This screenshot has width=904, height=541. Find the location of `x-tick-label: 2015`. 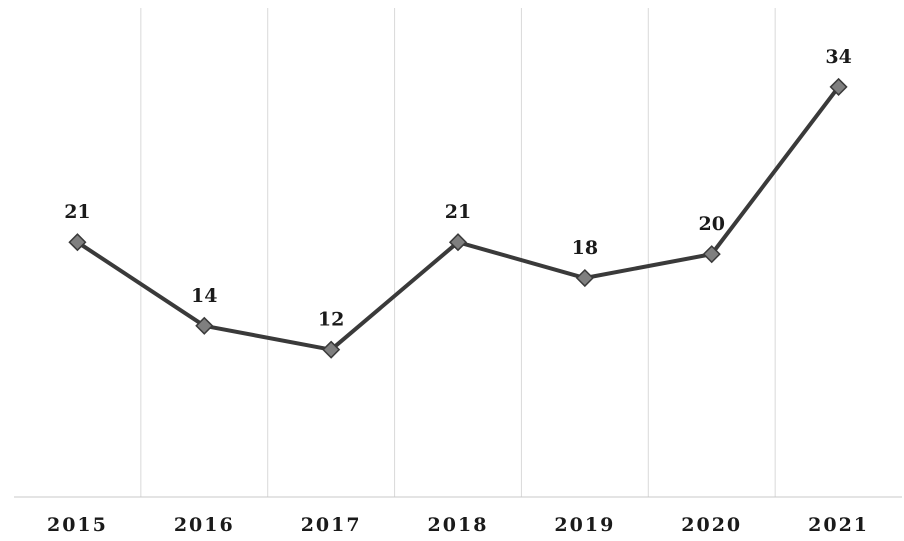

x-tick-label: 2015 is located at coordinates (77, 525).